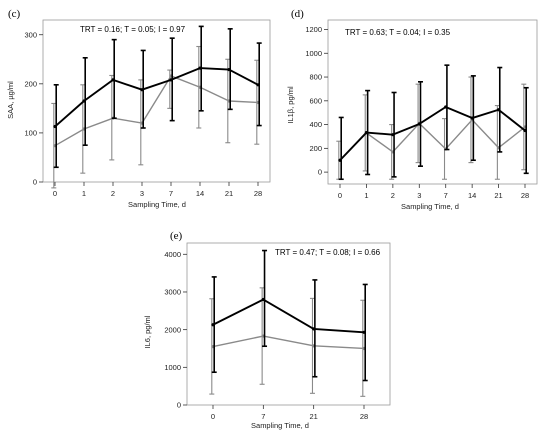 The width and height of the screenshot is (550, 436). What do you see at coordinates (315, 124) in the screenshot?
I see `y-tick-label: 400` at bounding box center [315, 124].